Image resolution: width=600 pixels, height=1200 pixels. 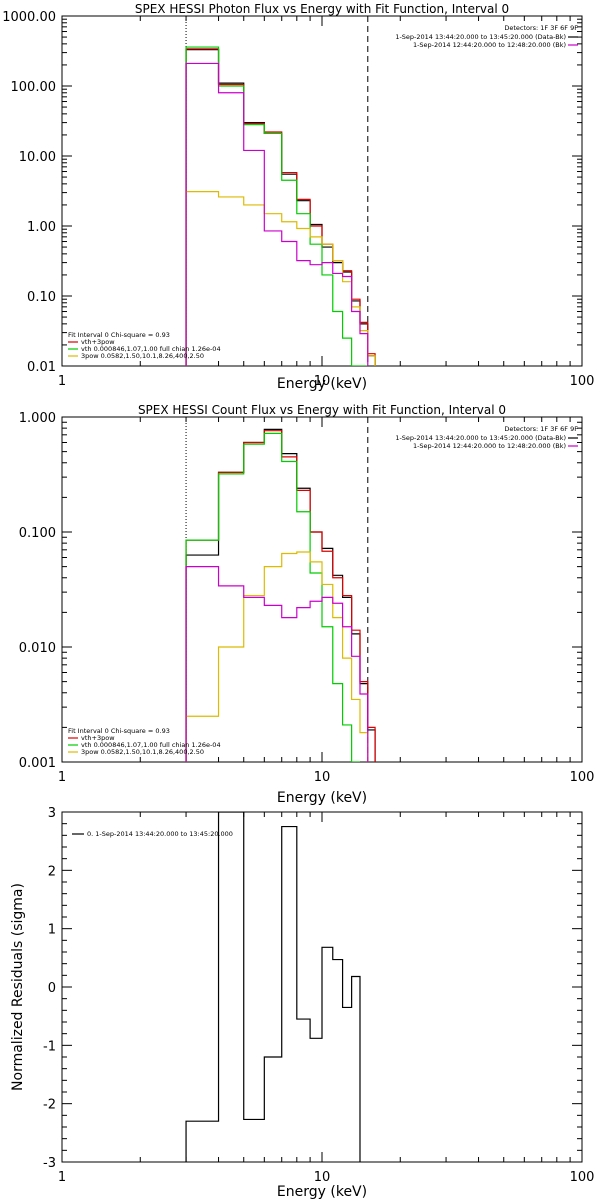 I want to click on y-tick-label: 0.010, so click(x=37, y=648).